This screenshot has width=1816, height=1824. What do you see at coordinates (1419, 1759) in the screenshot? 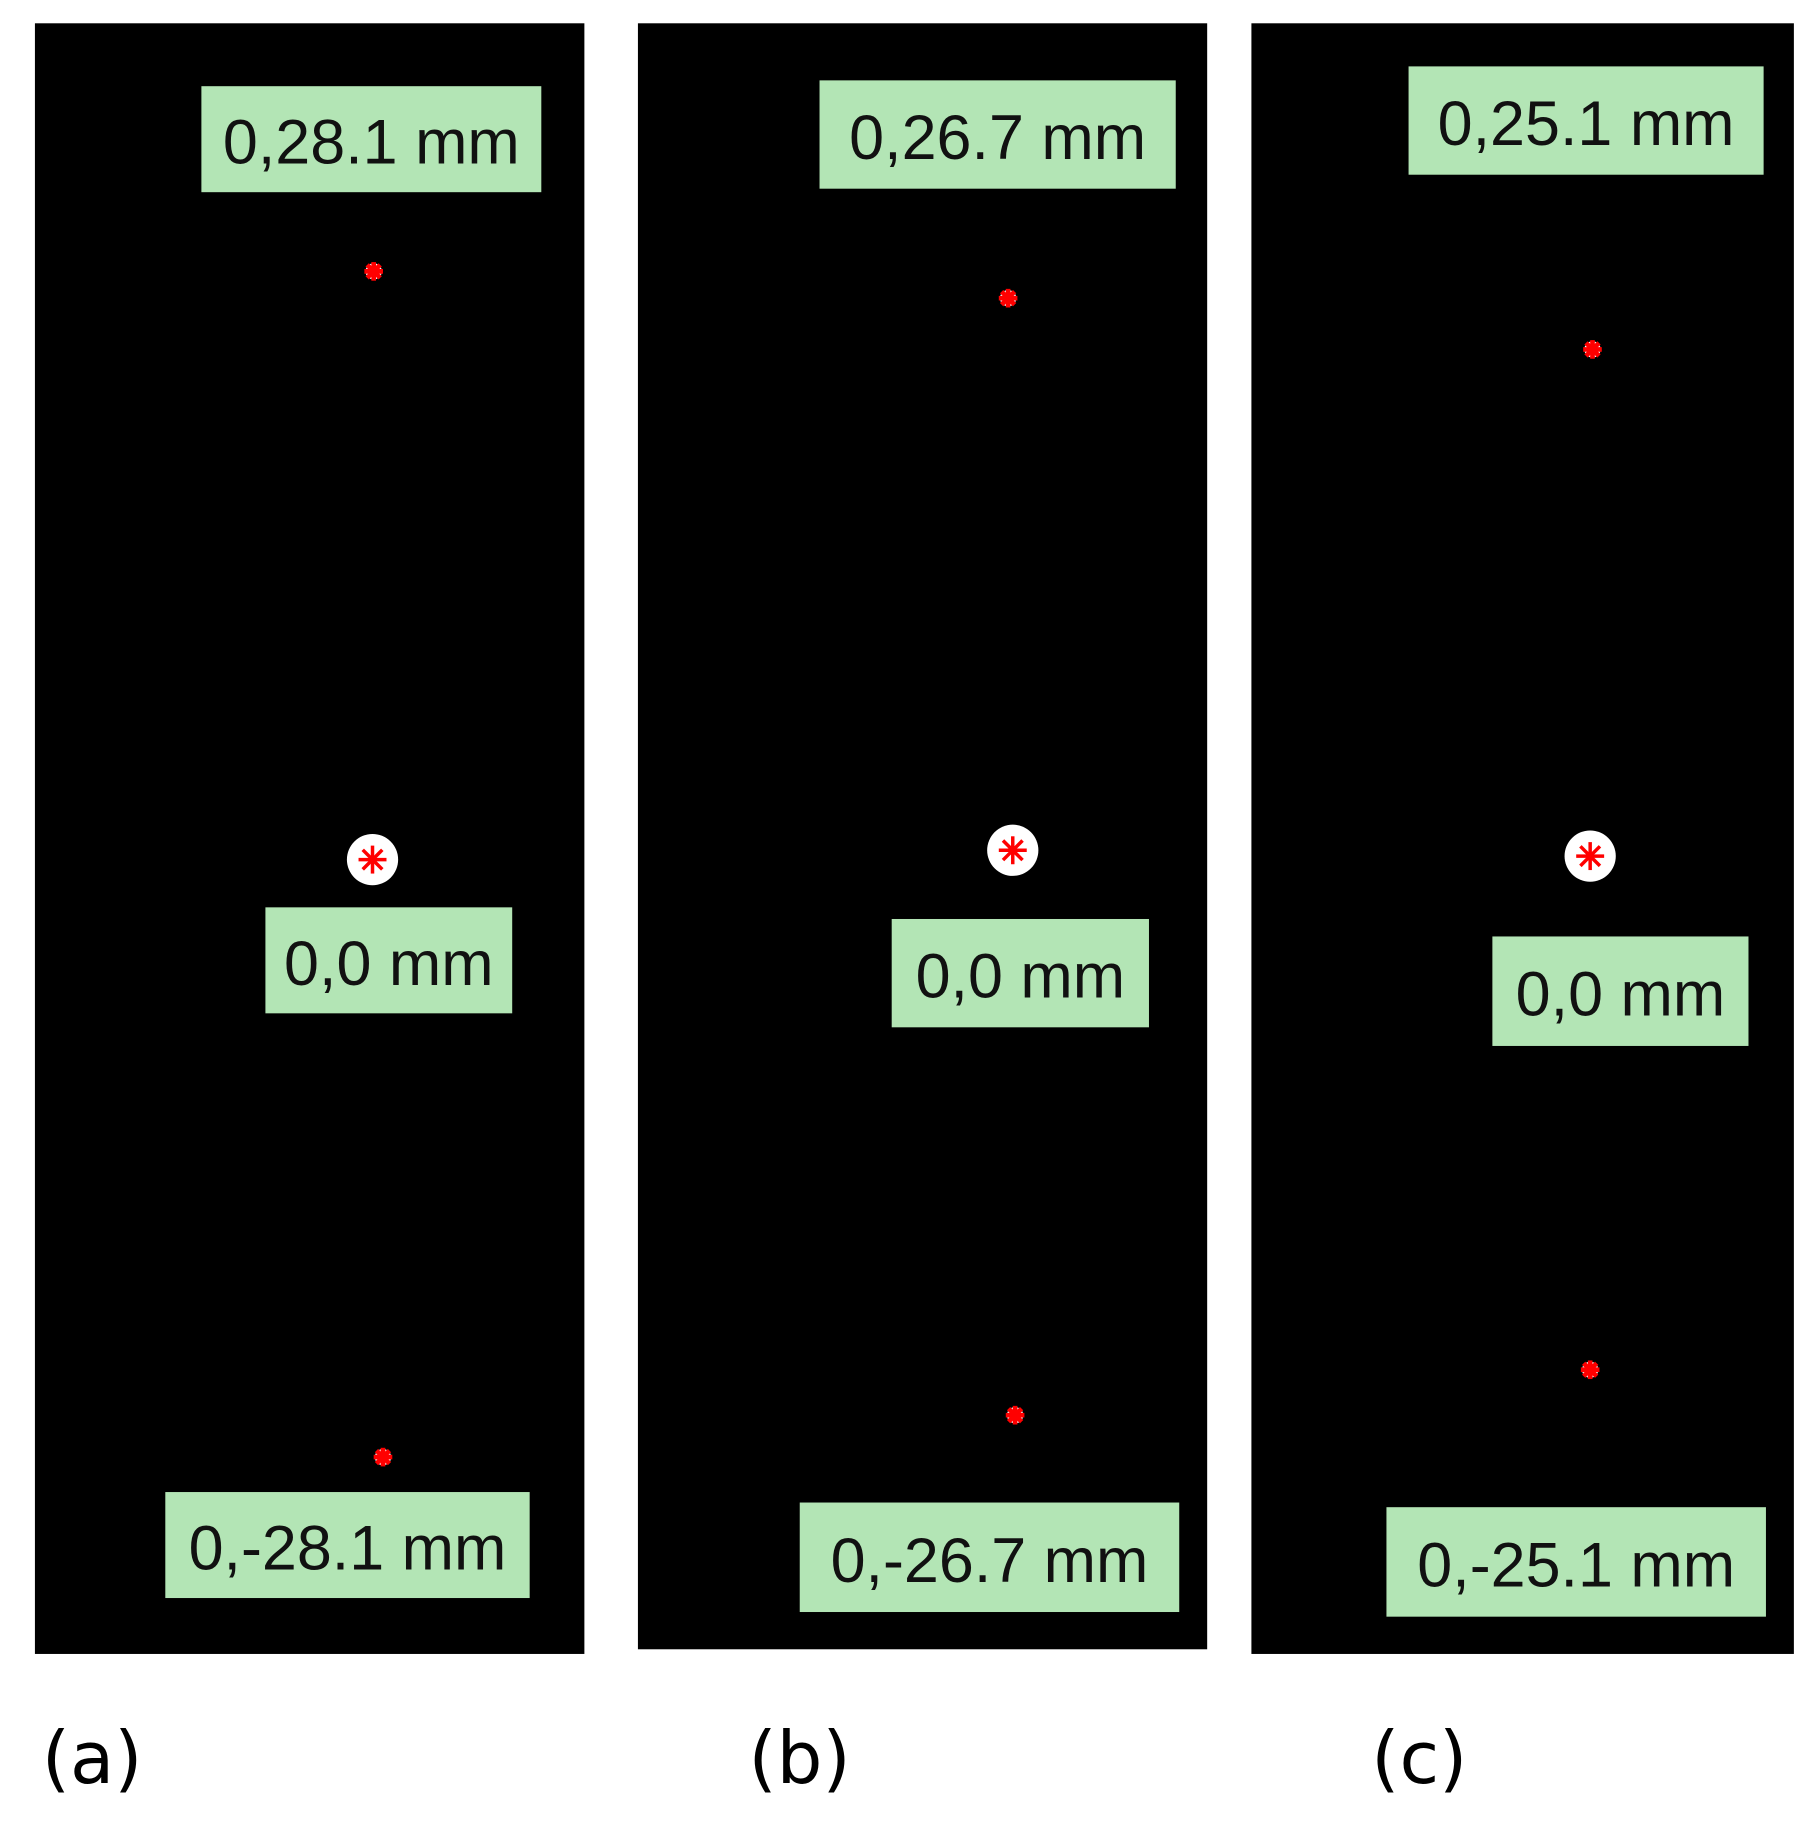
I see `panel-caption: (c)` at bounding box center [1419, 1759].